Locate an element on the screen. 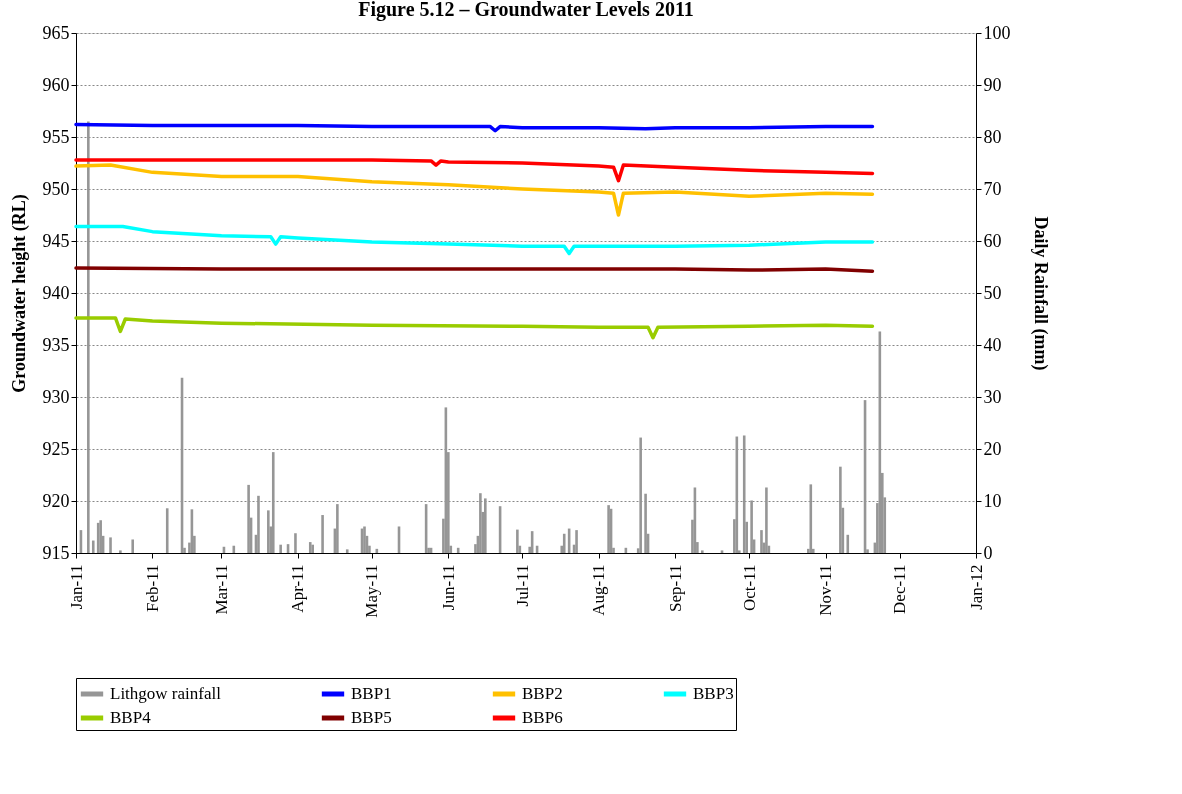 The image size is (1182, 794). x-tick-label: Nov-11 is located at coordinates (826, 590).